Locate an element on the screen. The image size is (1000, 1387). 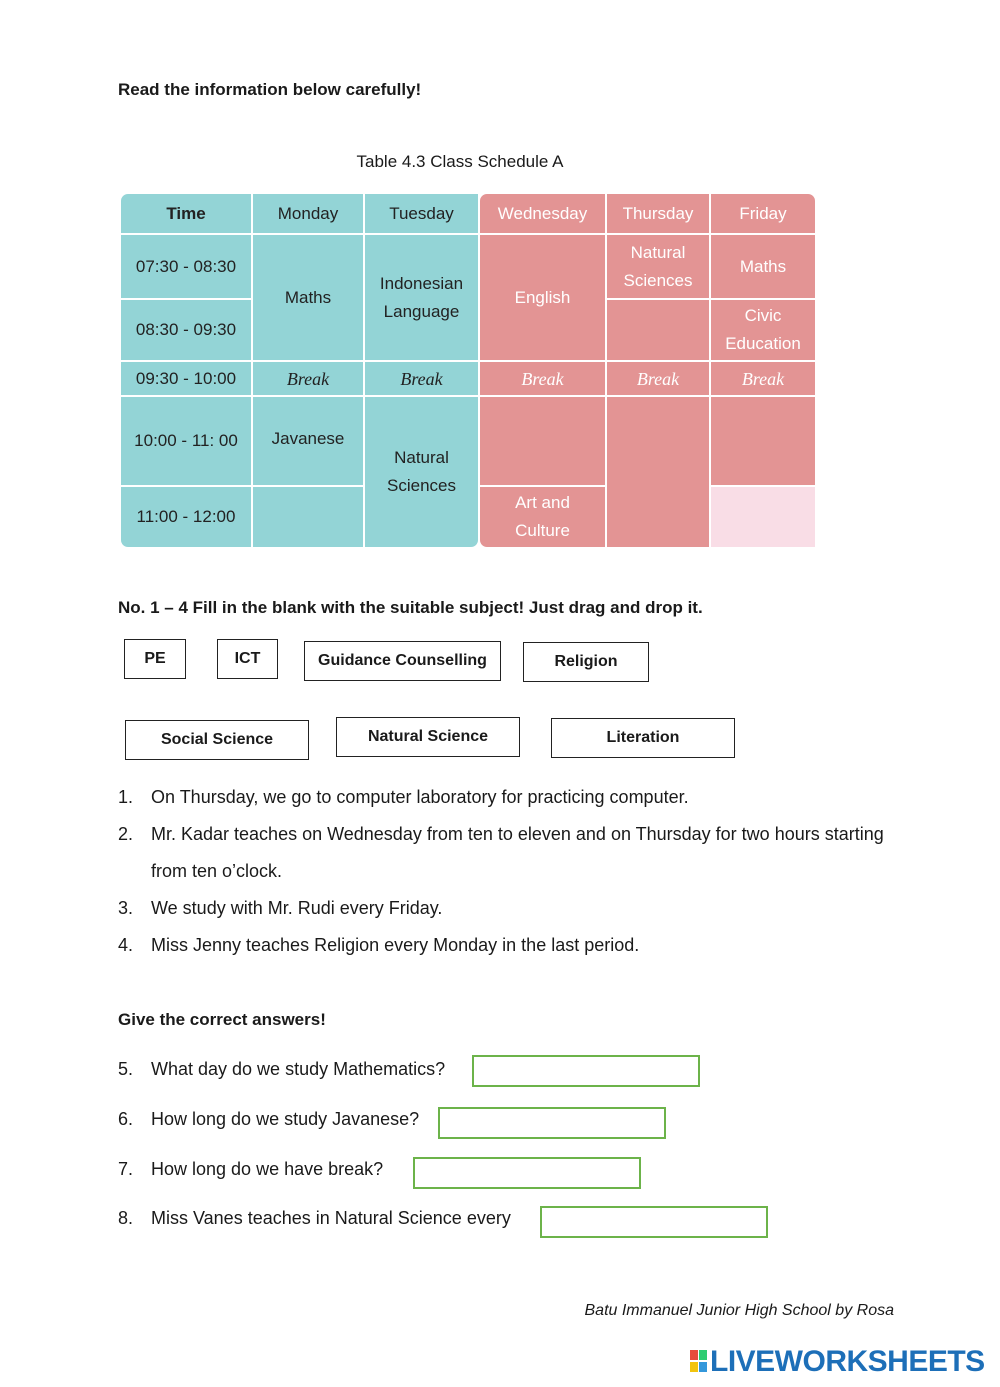
subject-cell: Art and Culture is located at coordinates (542, 517).